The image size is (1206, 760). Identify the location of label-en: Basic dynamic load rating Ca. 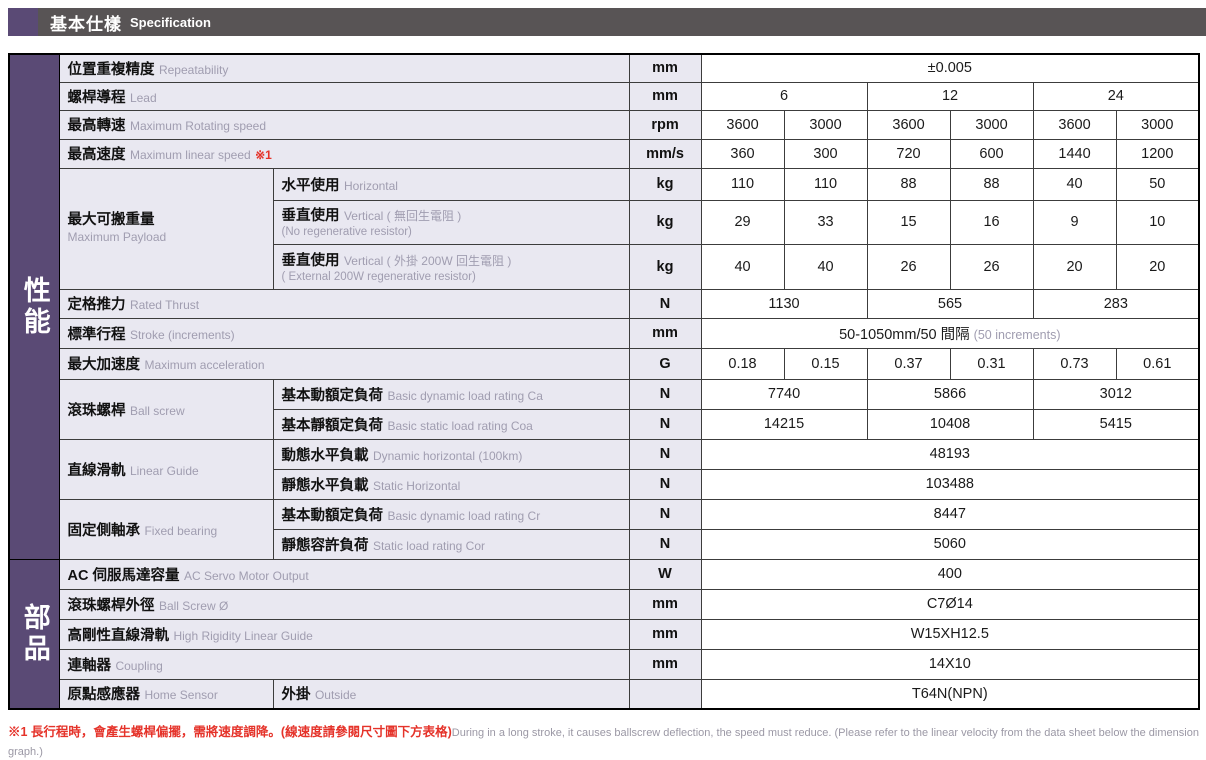
(465, 395).